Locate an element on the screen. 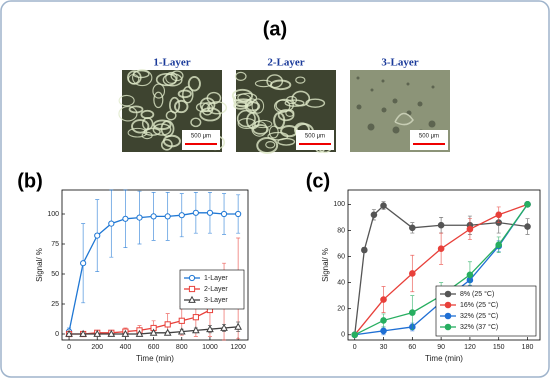  x-tick-label: 120 is located at coordinates (470, 347).